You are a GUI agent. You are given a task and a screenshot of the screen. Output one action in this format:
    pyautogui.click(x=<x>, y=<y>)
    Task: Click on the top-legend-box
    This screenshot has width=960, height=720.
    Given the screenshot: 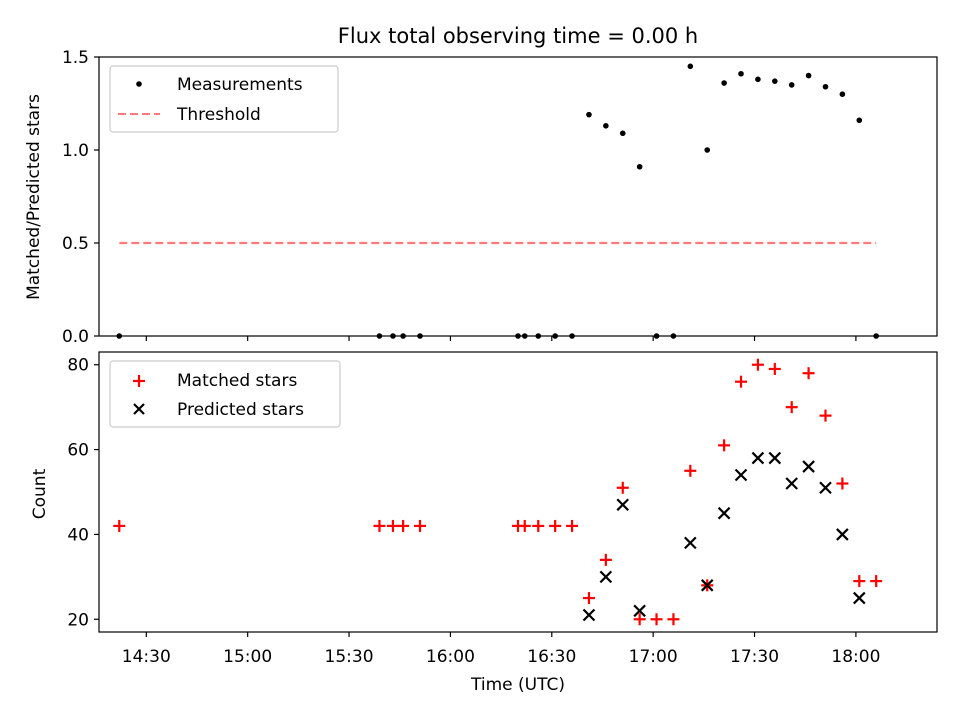 What is the action you would take?
    pyautogui.click(x=224, y=99)
    